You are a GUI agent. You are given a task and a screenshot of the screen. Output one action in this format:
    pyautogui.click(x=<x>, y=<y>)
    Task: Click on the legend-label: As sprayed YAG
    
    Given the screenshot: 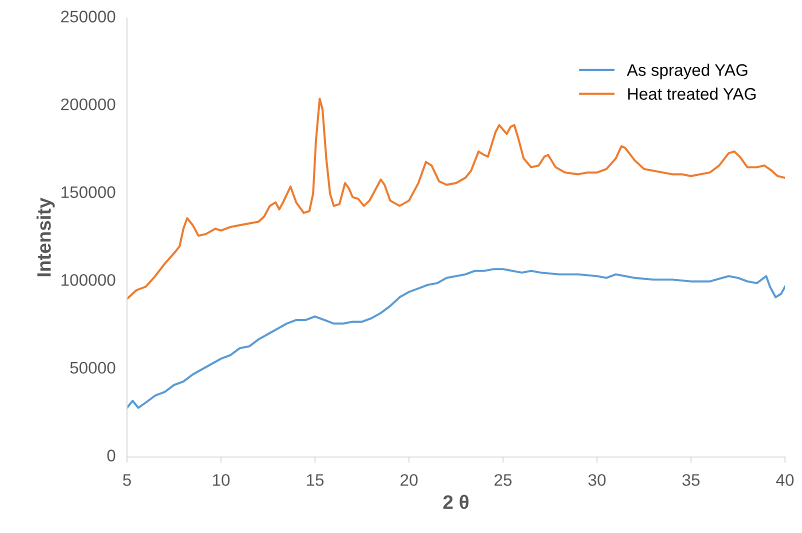 What is the action you would take?
    pyautogui.click(x=687, y=72)
    